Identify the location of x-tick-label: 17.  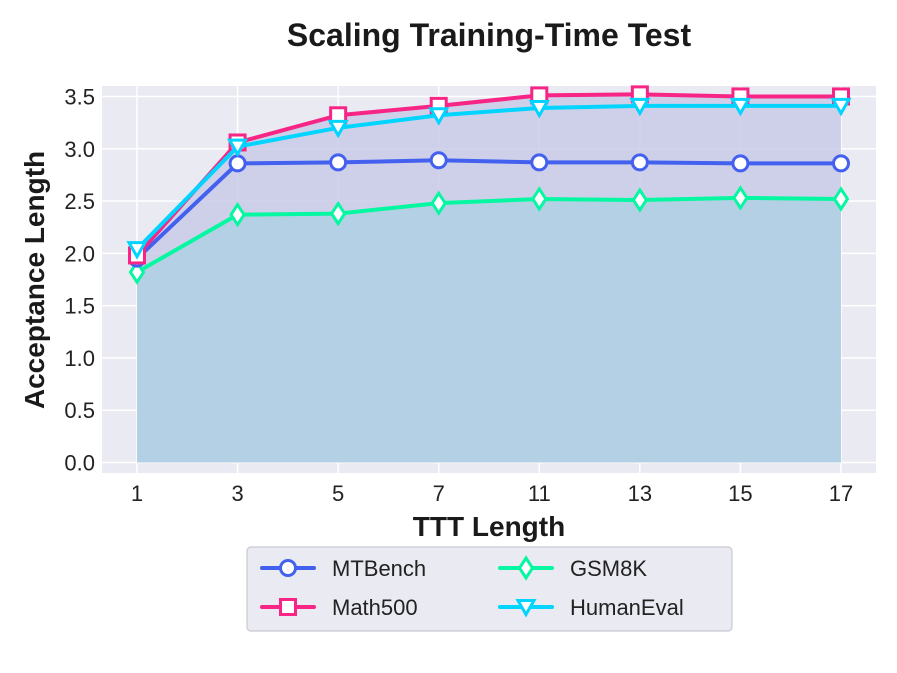
(841, 493).